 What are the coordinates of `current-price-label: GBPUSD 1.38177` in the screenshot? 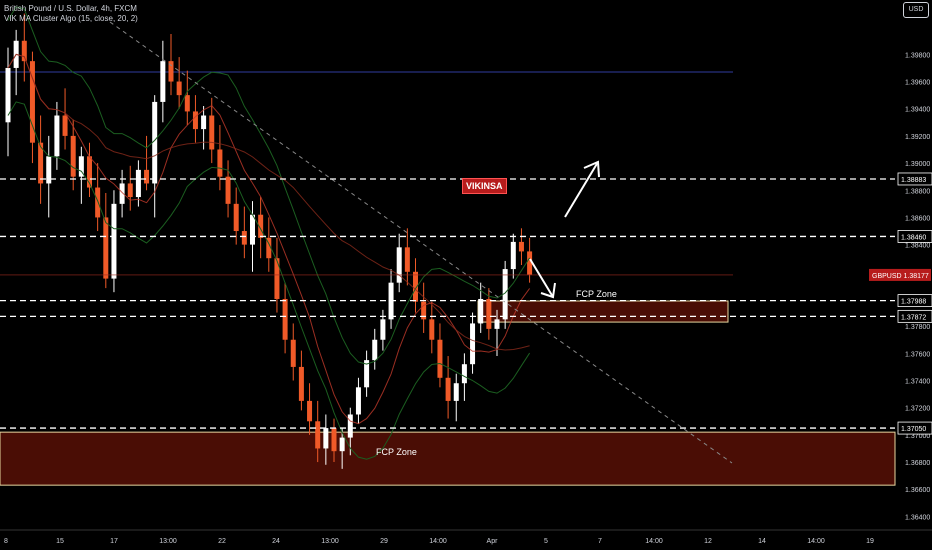 It's located at (900, 276).